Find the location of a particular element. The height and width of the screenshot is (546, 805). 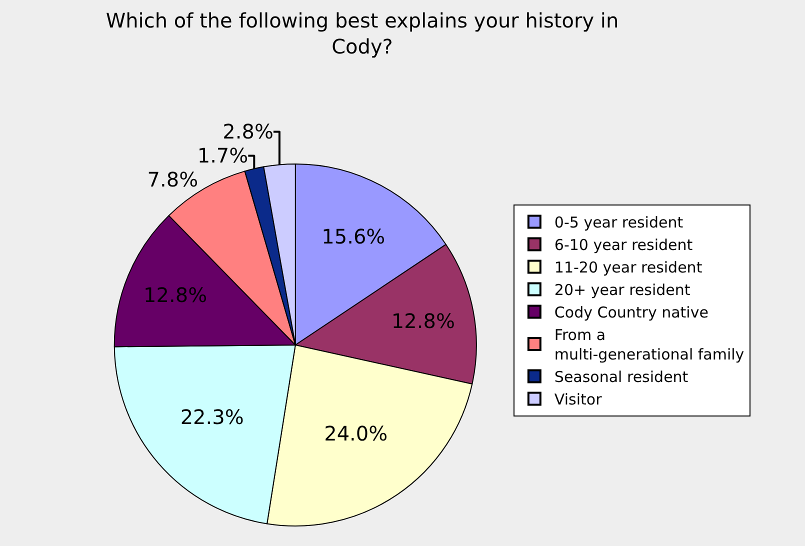

legend-label: 11-20 year resident is located at coordinates (628, 267).